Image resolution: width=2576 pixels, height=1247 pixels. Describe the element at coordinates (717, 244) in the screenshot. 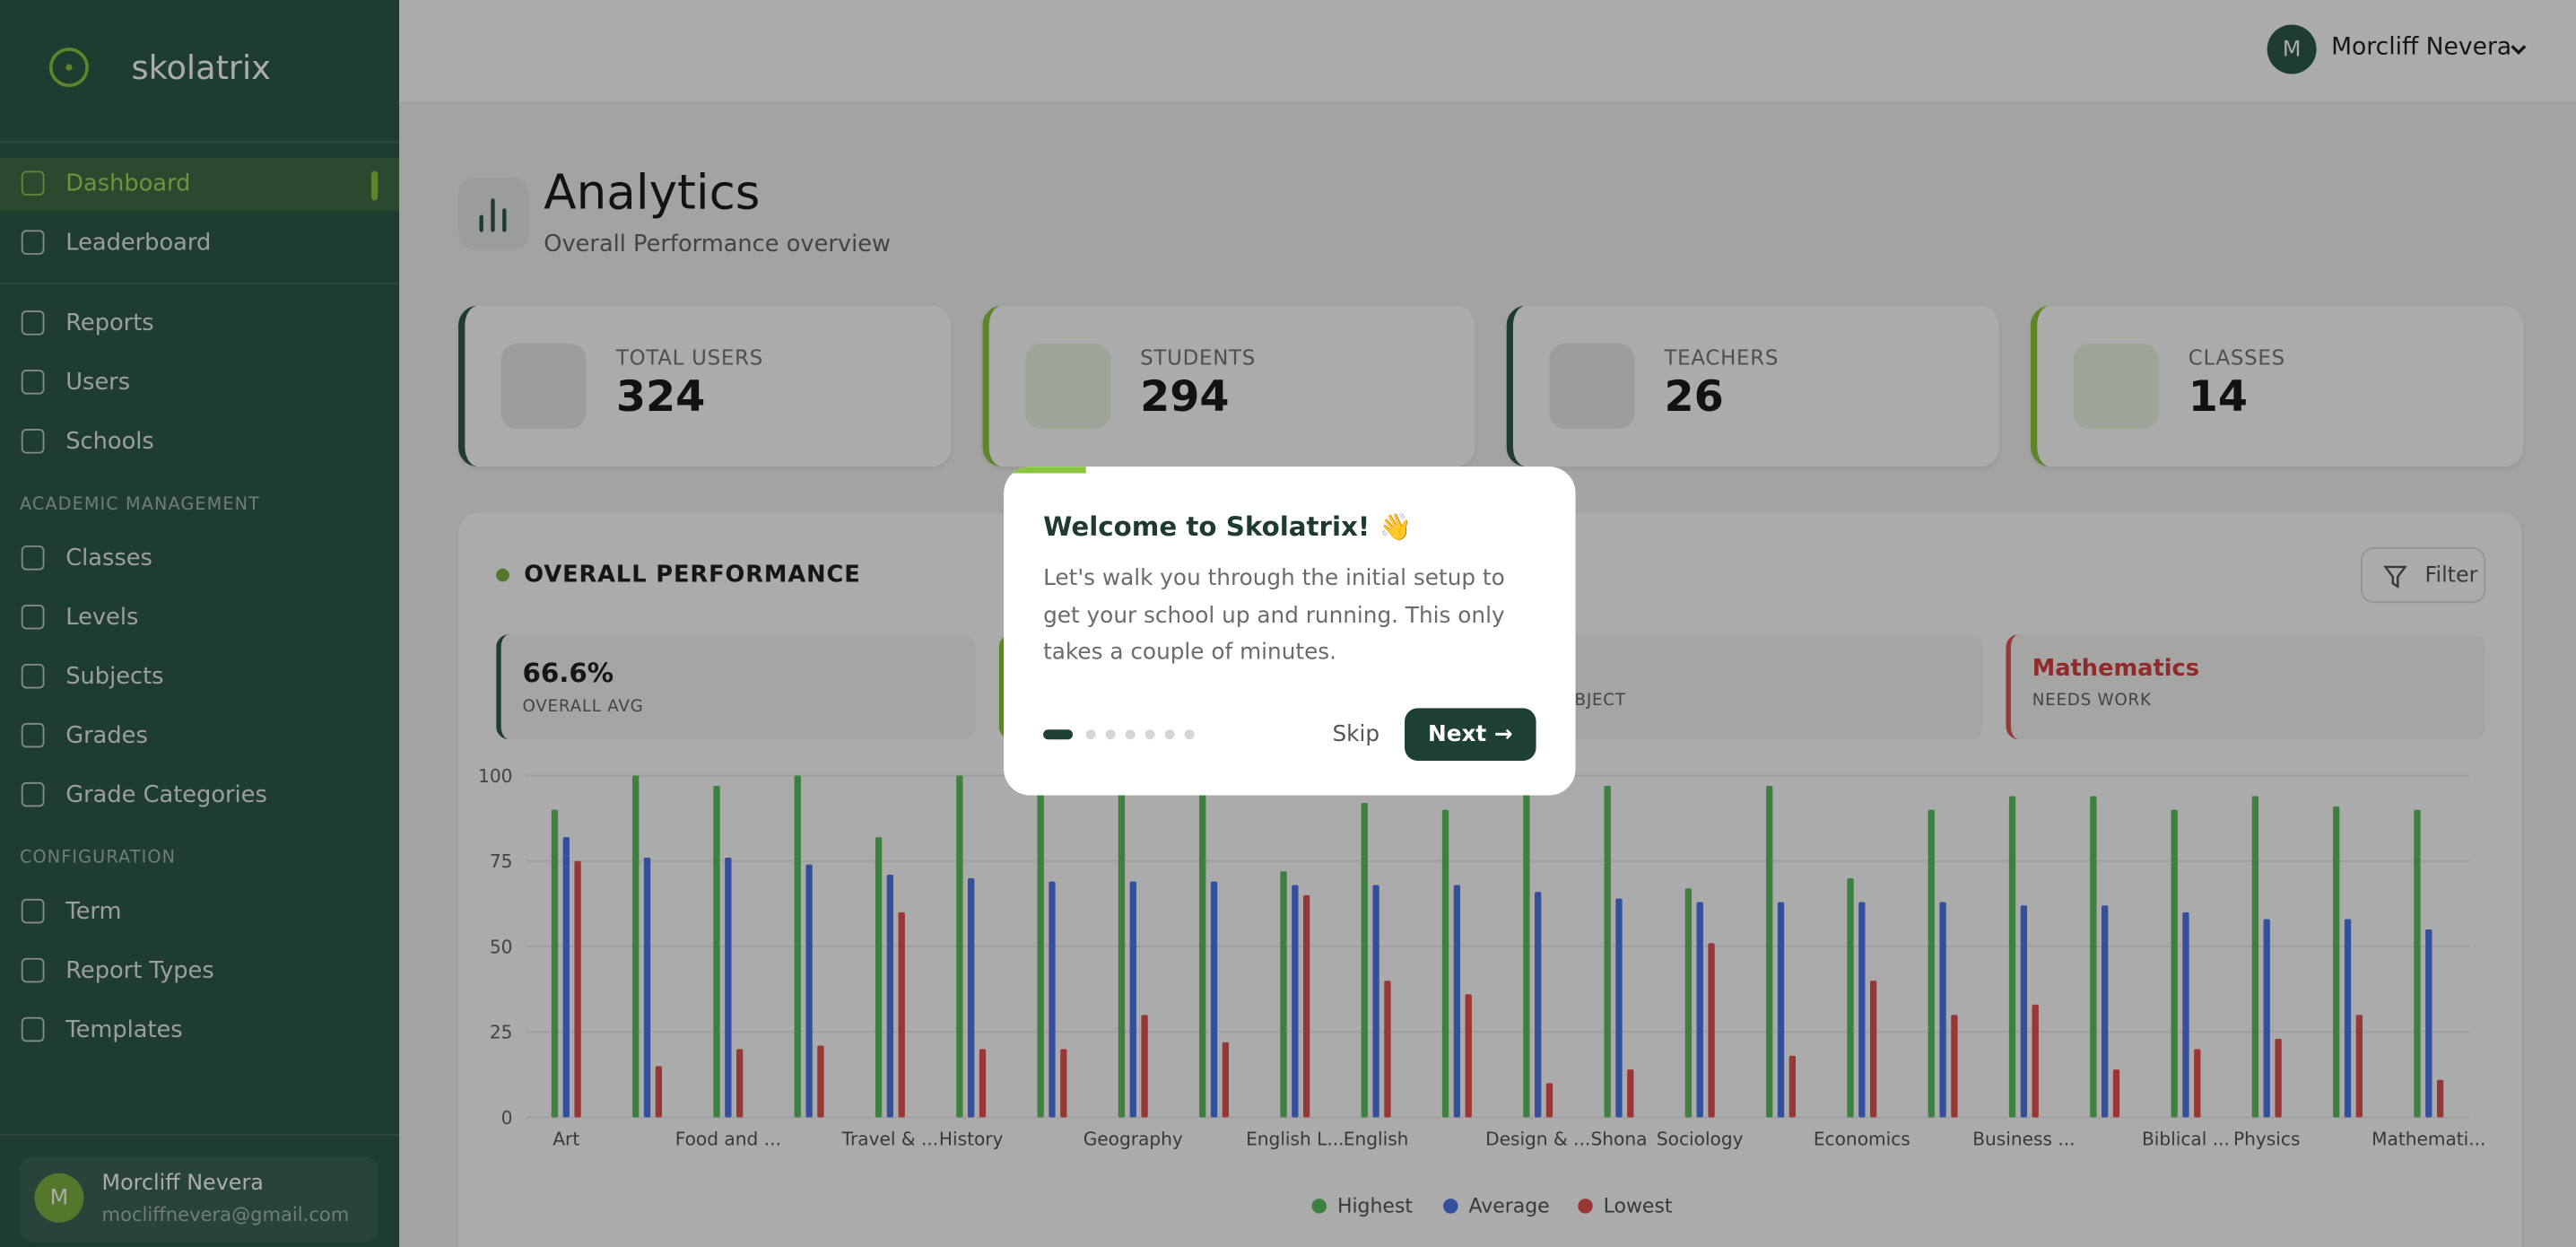

I see `page-subtitle: Overall Performance overview` at that location.